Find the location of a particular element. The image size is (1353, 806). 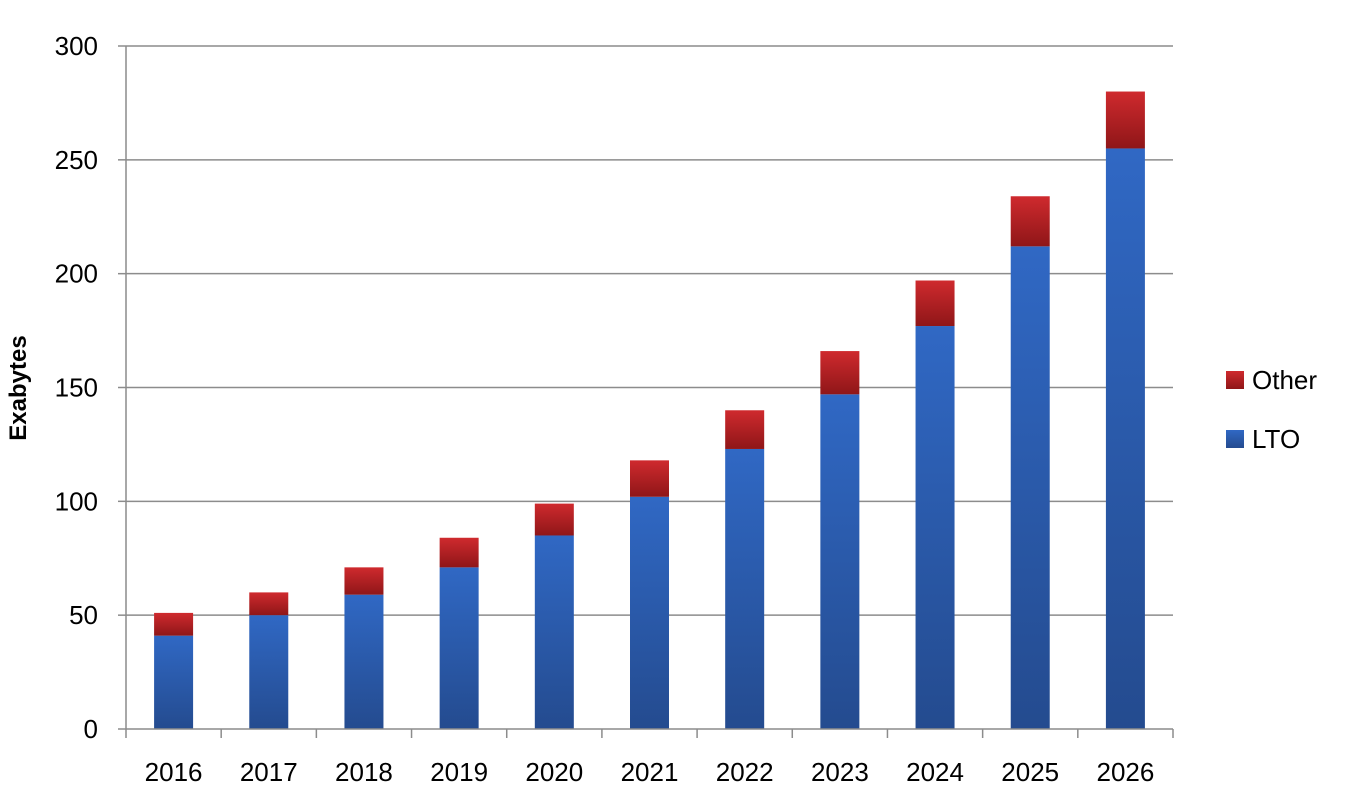

bar-lto-2026 is located at coordinates (1125, 438).